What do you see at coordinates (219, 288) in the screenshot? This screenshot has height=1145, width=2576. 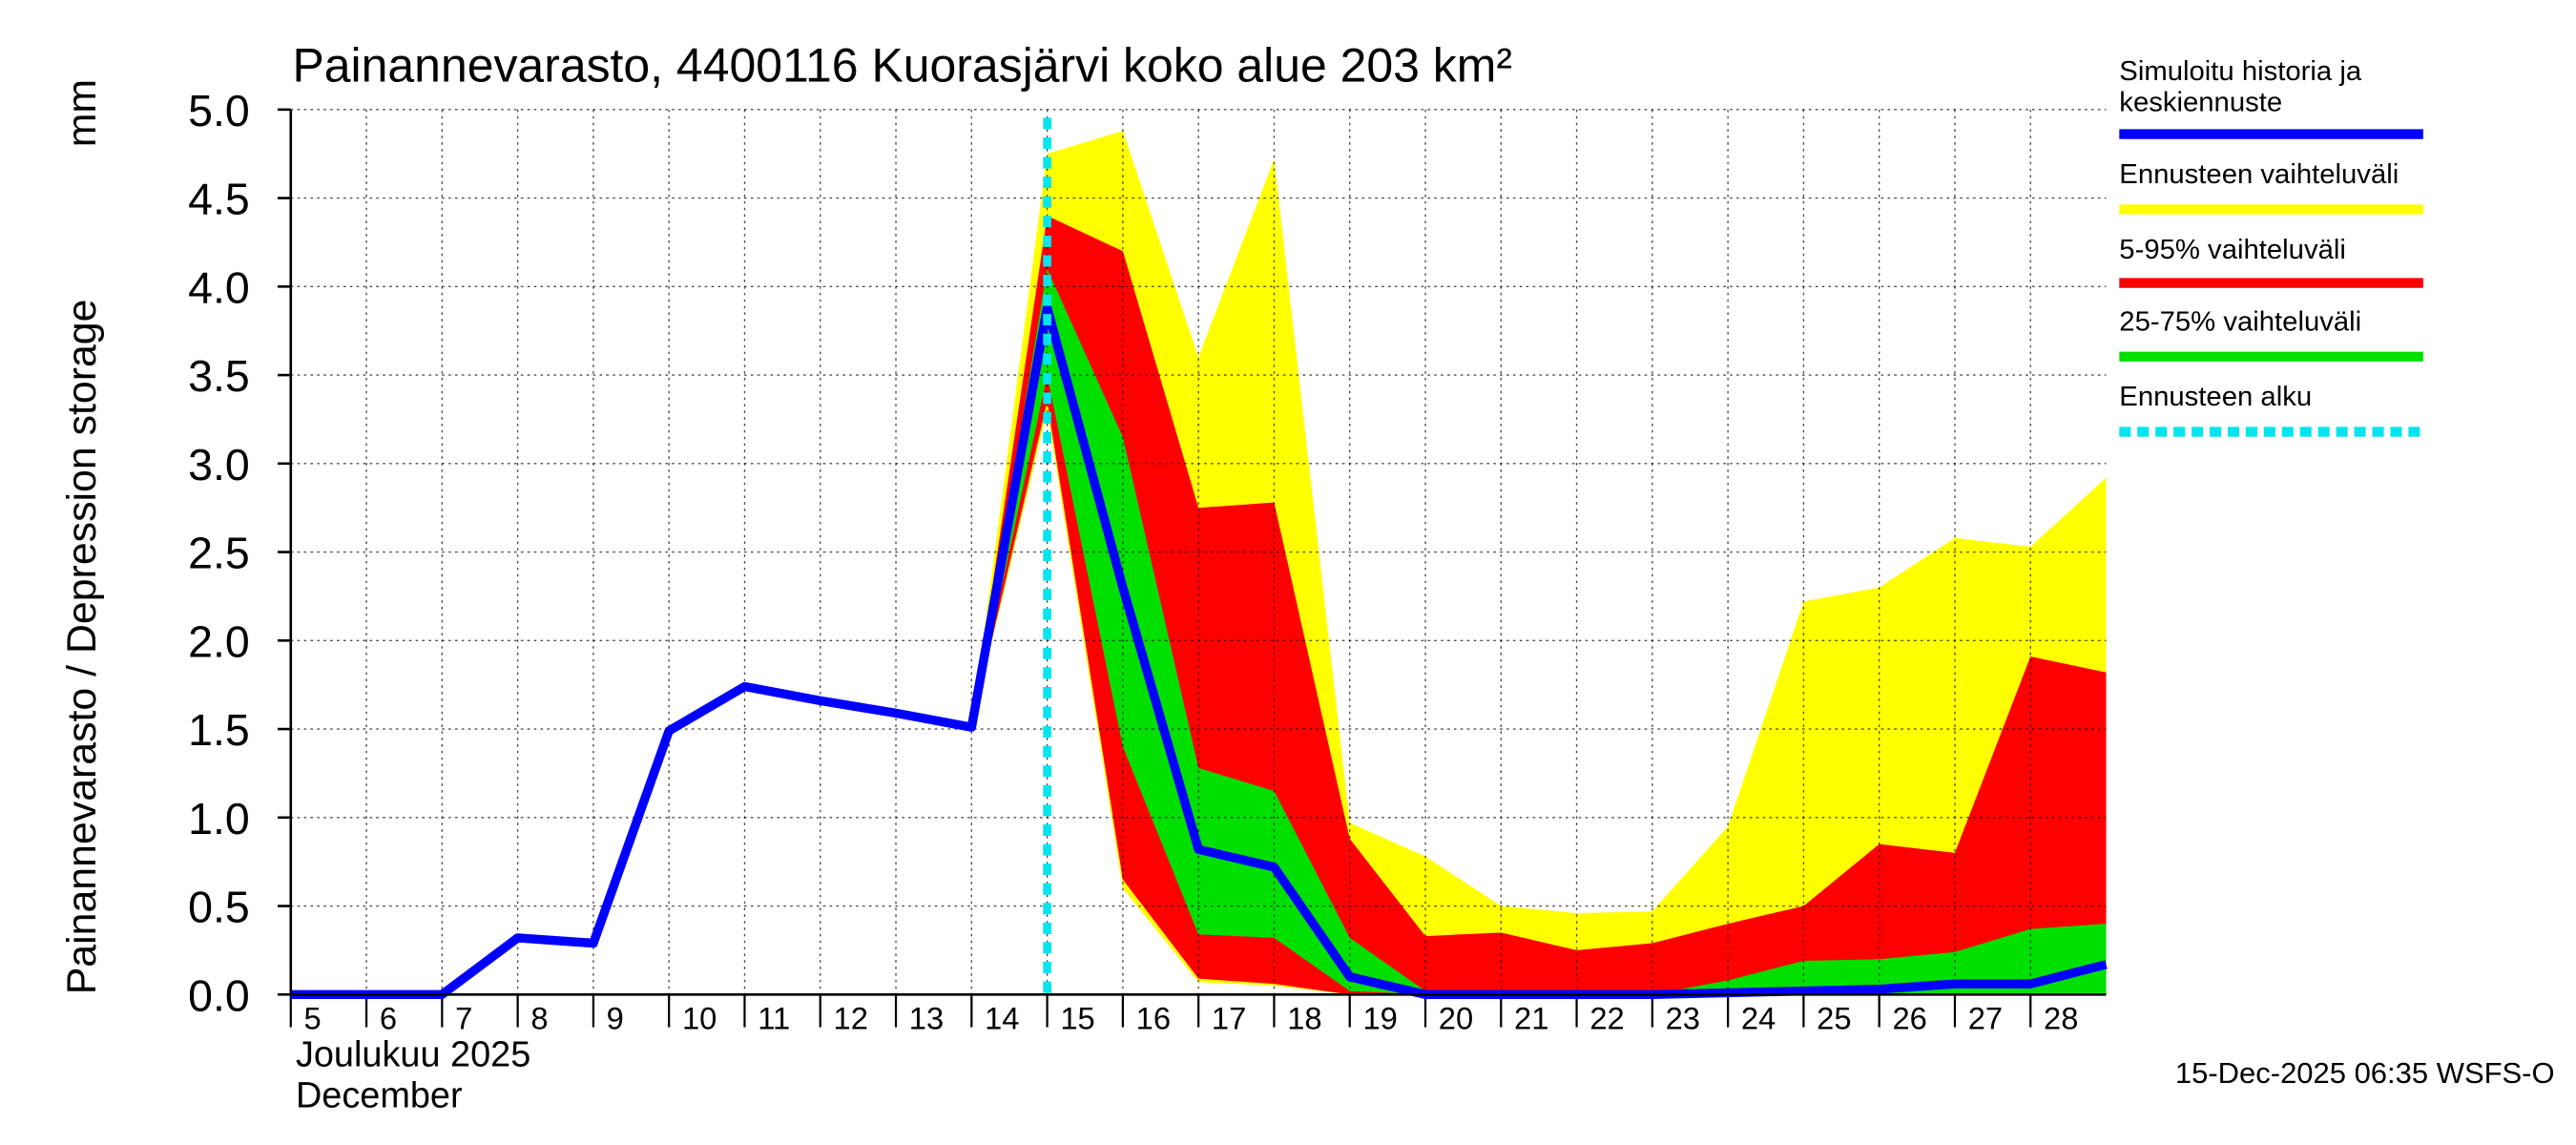 I see `y-tick-label: 4.0` at bounding box center [219, 288].